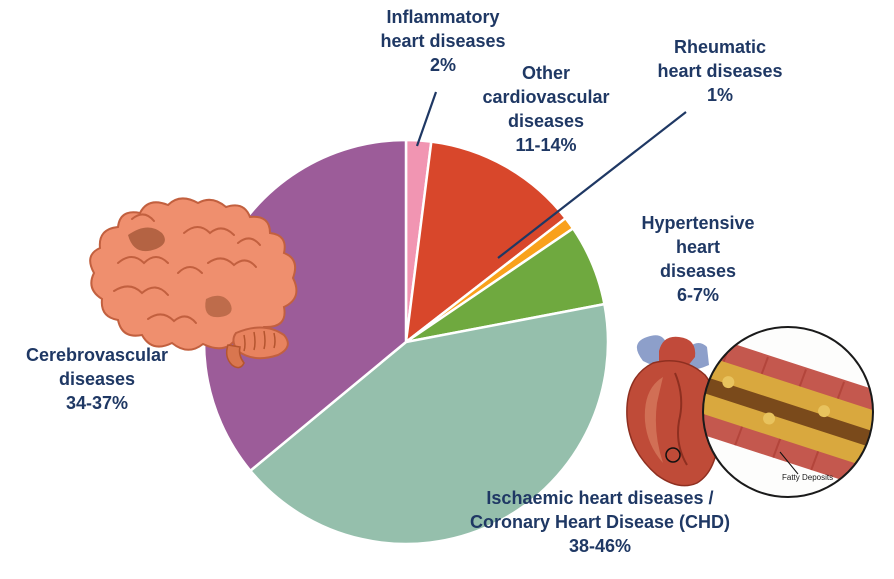 The image size is (894, 579). What do you see at coordinates (426, 119) in the screenshot?
I see `leader-line-inflammatory` at bounding box center [426, 119].